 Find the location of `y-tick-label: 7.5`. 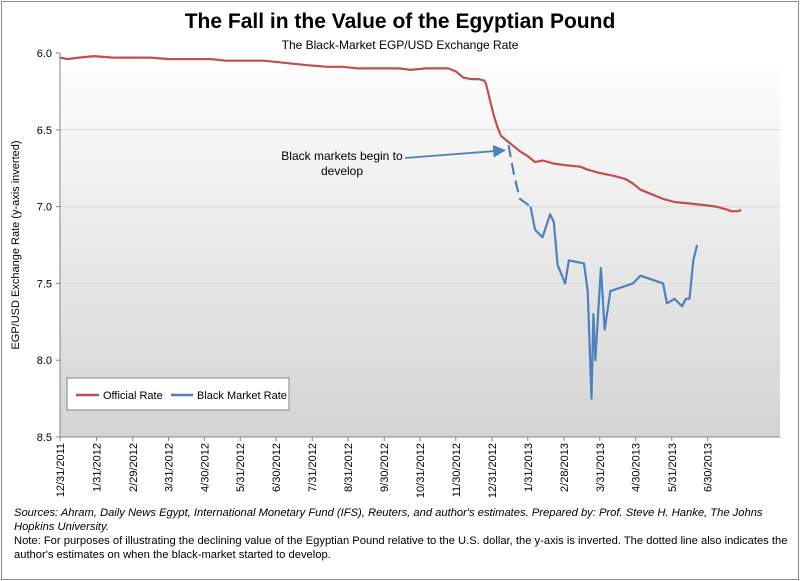

y-tick-label: 7.5 is located at coordinates (44, 284).